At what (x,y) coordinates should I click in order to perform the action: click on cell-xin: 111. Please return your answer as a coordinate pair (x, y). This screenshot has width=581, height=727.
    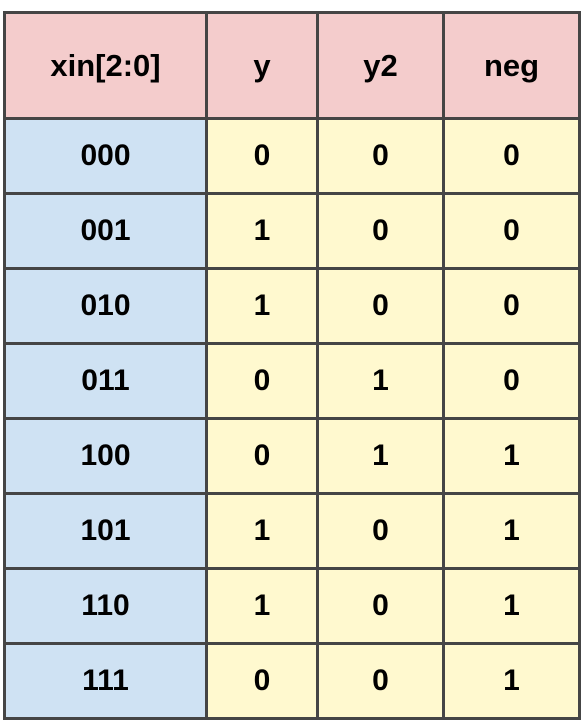
    Looking at the image, I should click on (105, 681).